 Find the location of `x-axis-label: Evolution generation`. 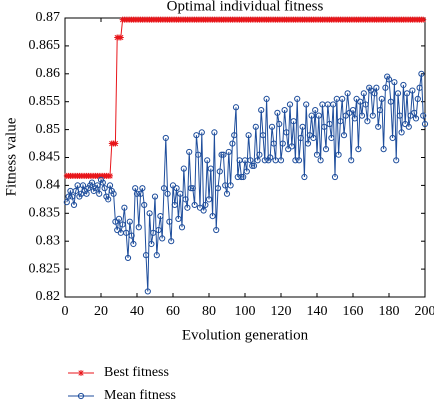

x-axis-label: Evolution generation is located at coordinates (245, 335).